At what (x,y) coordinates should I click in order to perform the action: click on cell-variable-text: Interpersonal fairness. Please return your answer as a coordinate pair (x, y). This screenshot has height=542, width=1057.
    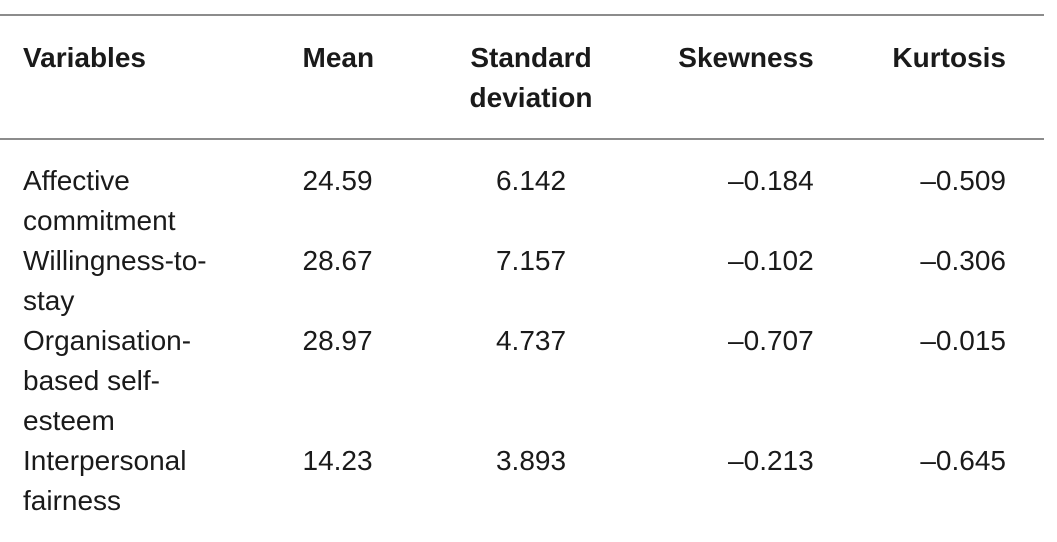
    Looking at the image, I should click on (105, 480).